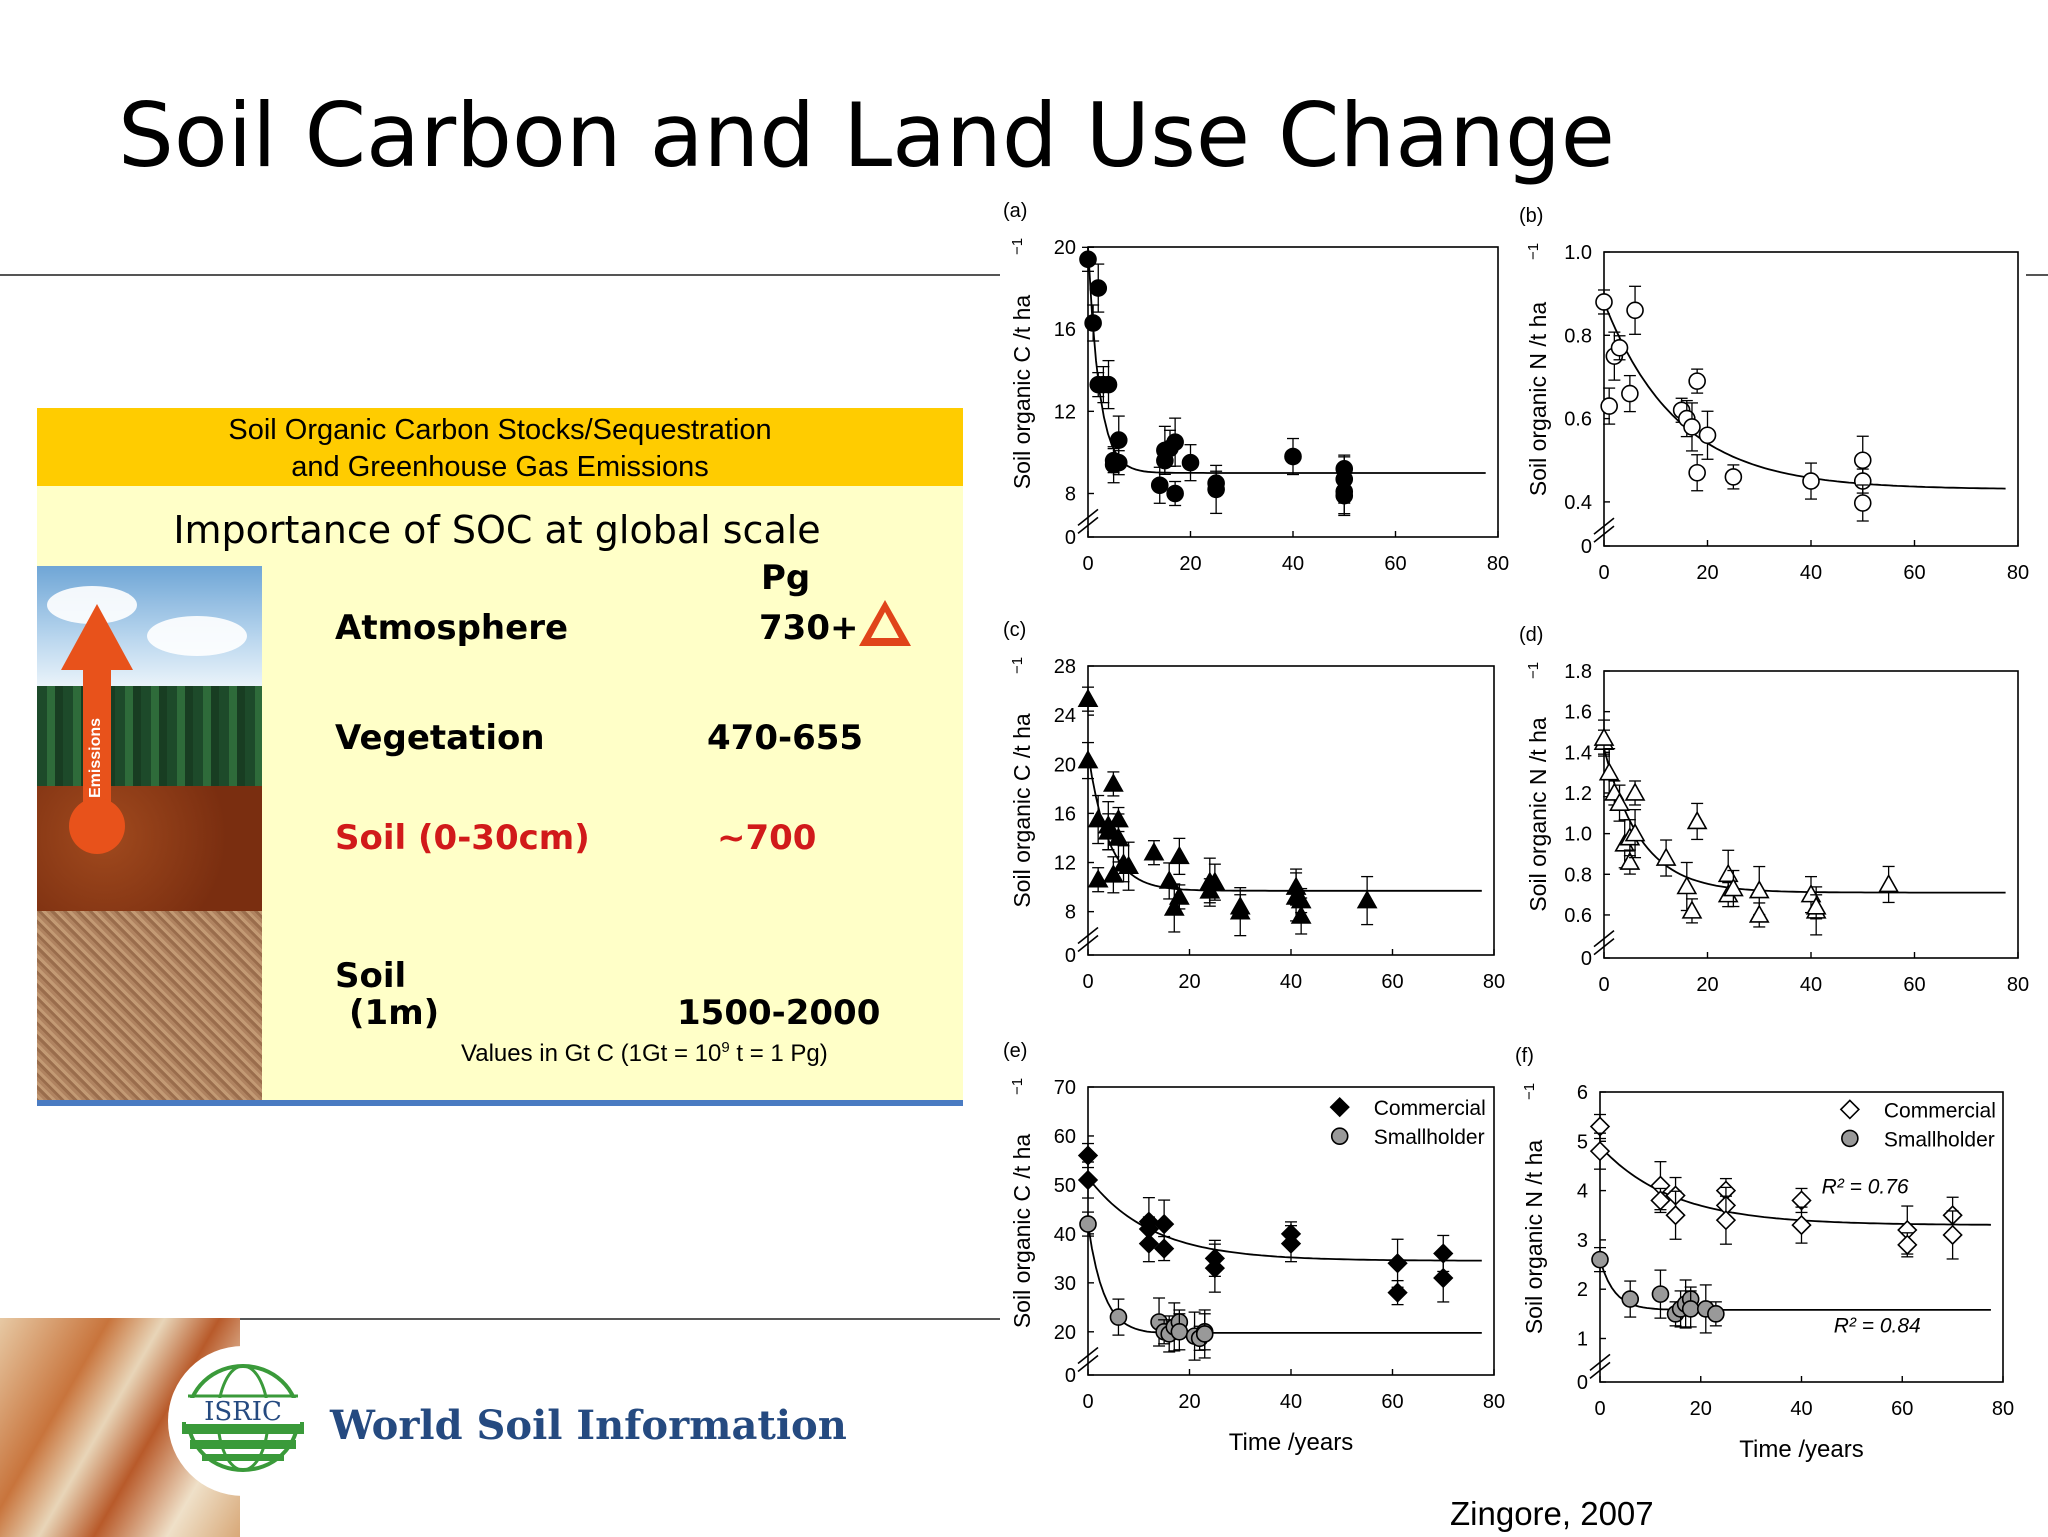 The width and height of the screenshot is (2048, 1537). What do you see at coordinates (1877, 1326) in the screenshot?
I see `r-squared-annotation: R² = 0.84` at bounding box center [1877, 1326].